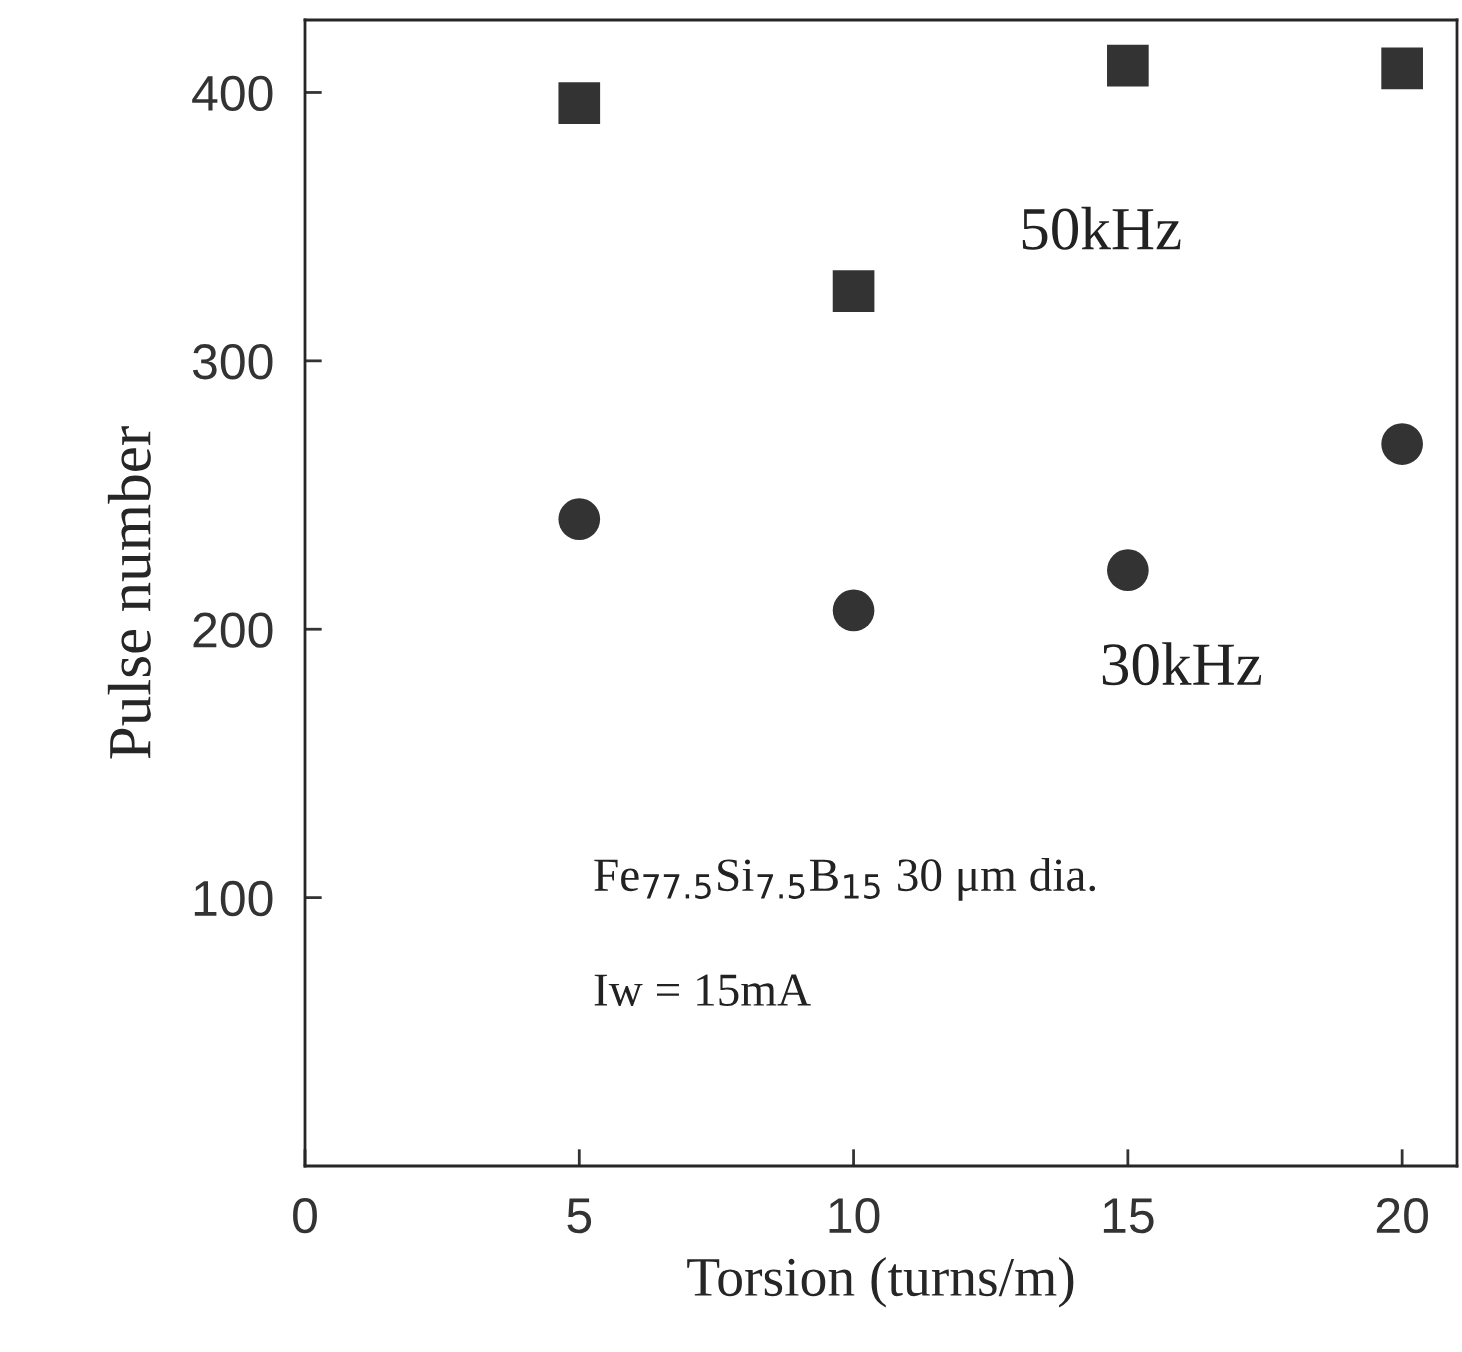 The width and height of the screenshot is (1462, 1352). Describe the element at coordinates (305, 1215) in the screenshot. I see `x-tick-label: 0` at that location.